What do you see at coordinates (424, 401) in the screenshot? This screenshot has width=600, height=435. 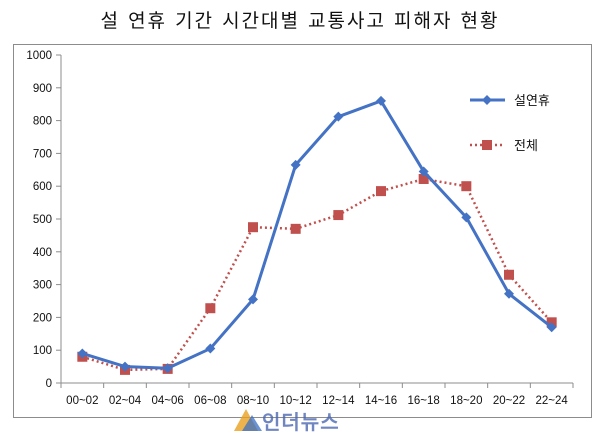 I see `x-tick-label: 16~18` at bounding box center [424, 401].